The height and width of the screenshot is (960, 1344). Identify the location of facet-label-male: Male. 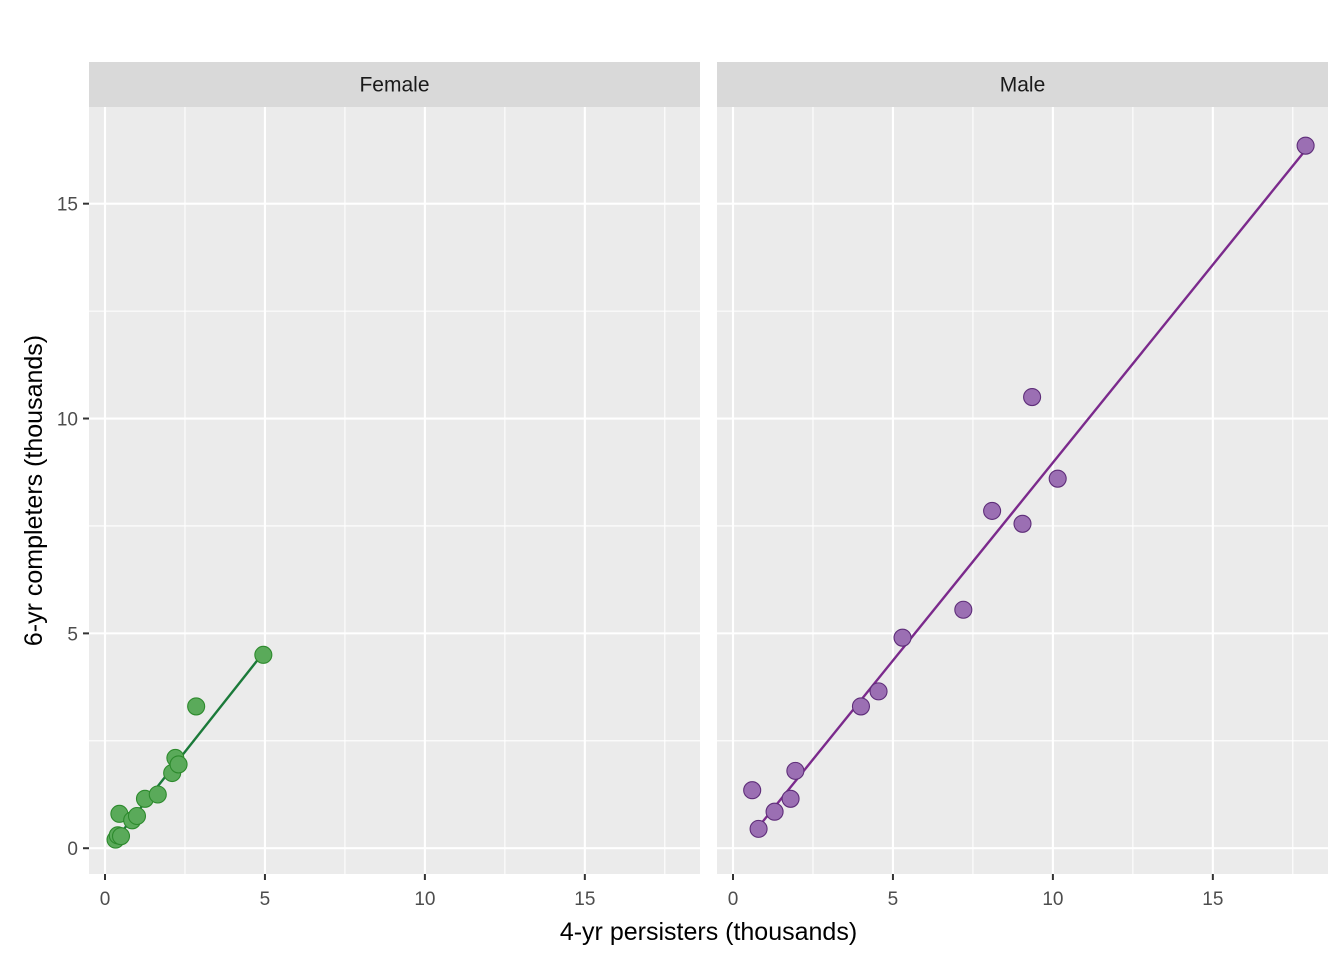
(1023, 85).